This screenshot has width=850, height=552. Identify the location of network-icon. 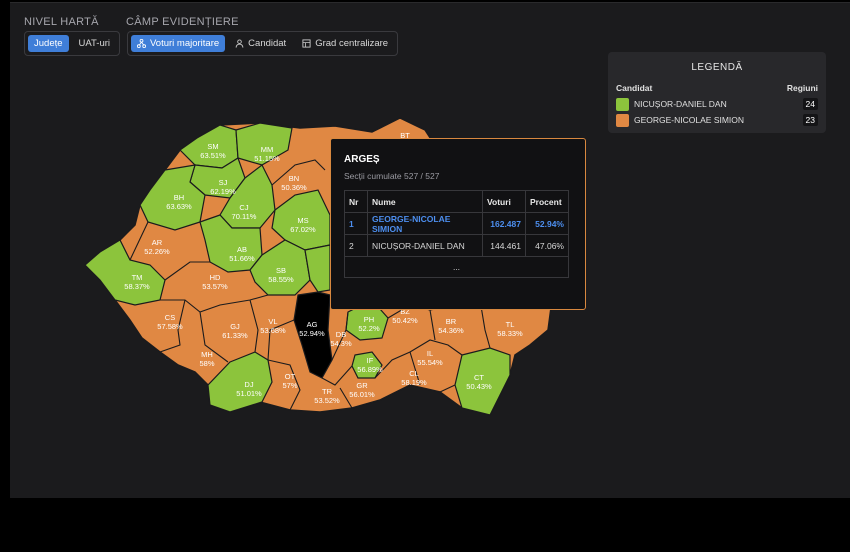
(141, 43).